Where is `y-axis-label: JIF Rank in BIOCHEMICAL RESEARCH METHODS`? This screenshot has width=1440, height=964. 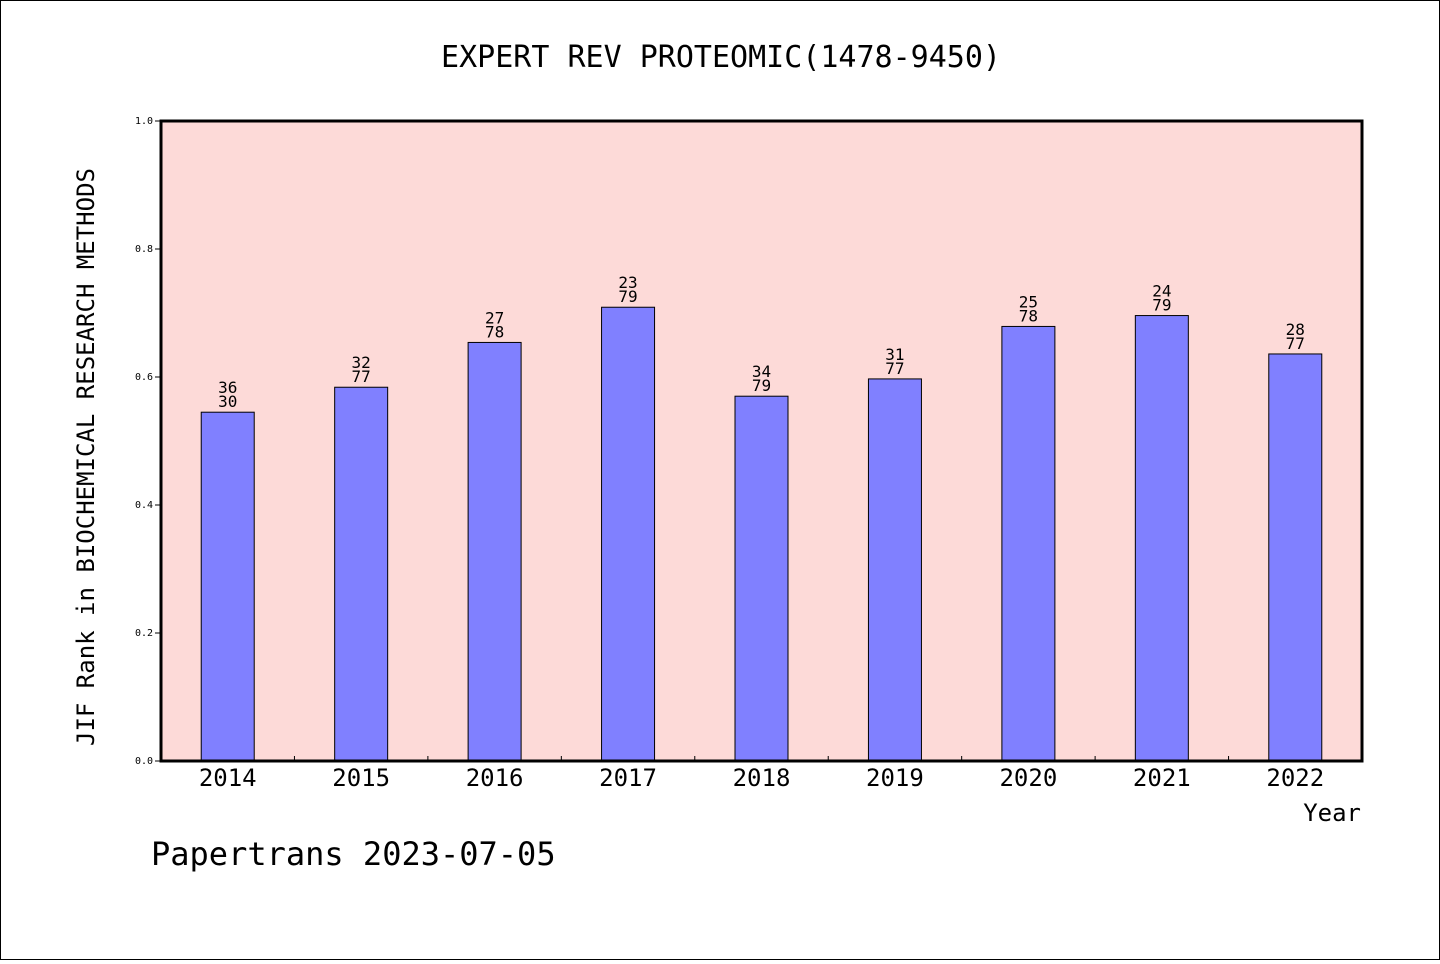
y-axis-label: JIF Rank in BIOCHEMICAL RESEARCH METHODS is located at coordinates (86, 457).